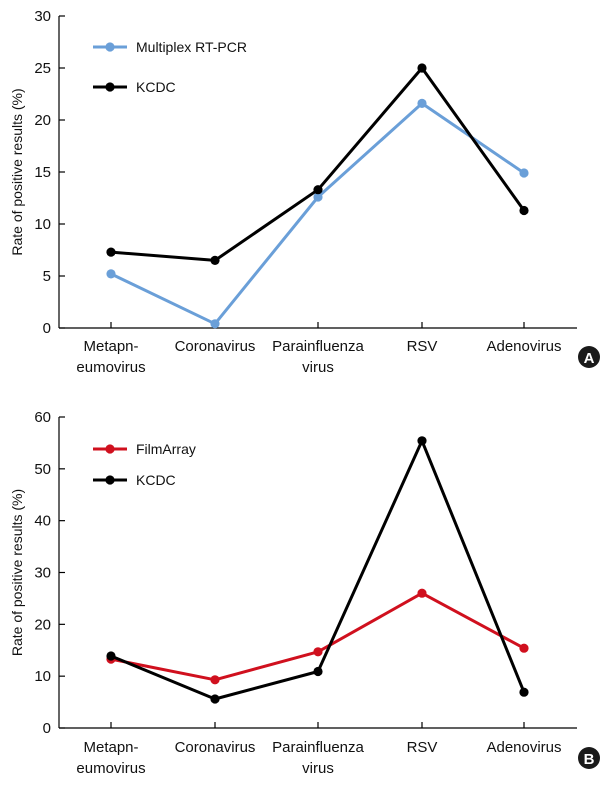 Image resolution: width=601 pixels, height=785 pixels. Describe the element at coordinates (42, 172) in the screenshot. I see `y-tick-label: 15` at that location.